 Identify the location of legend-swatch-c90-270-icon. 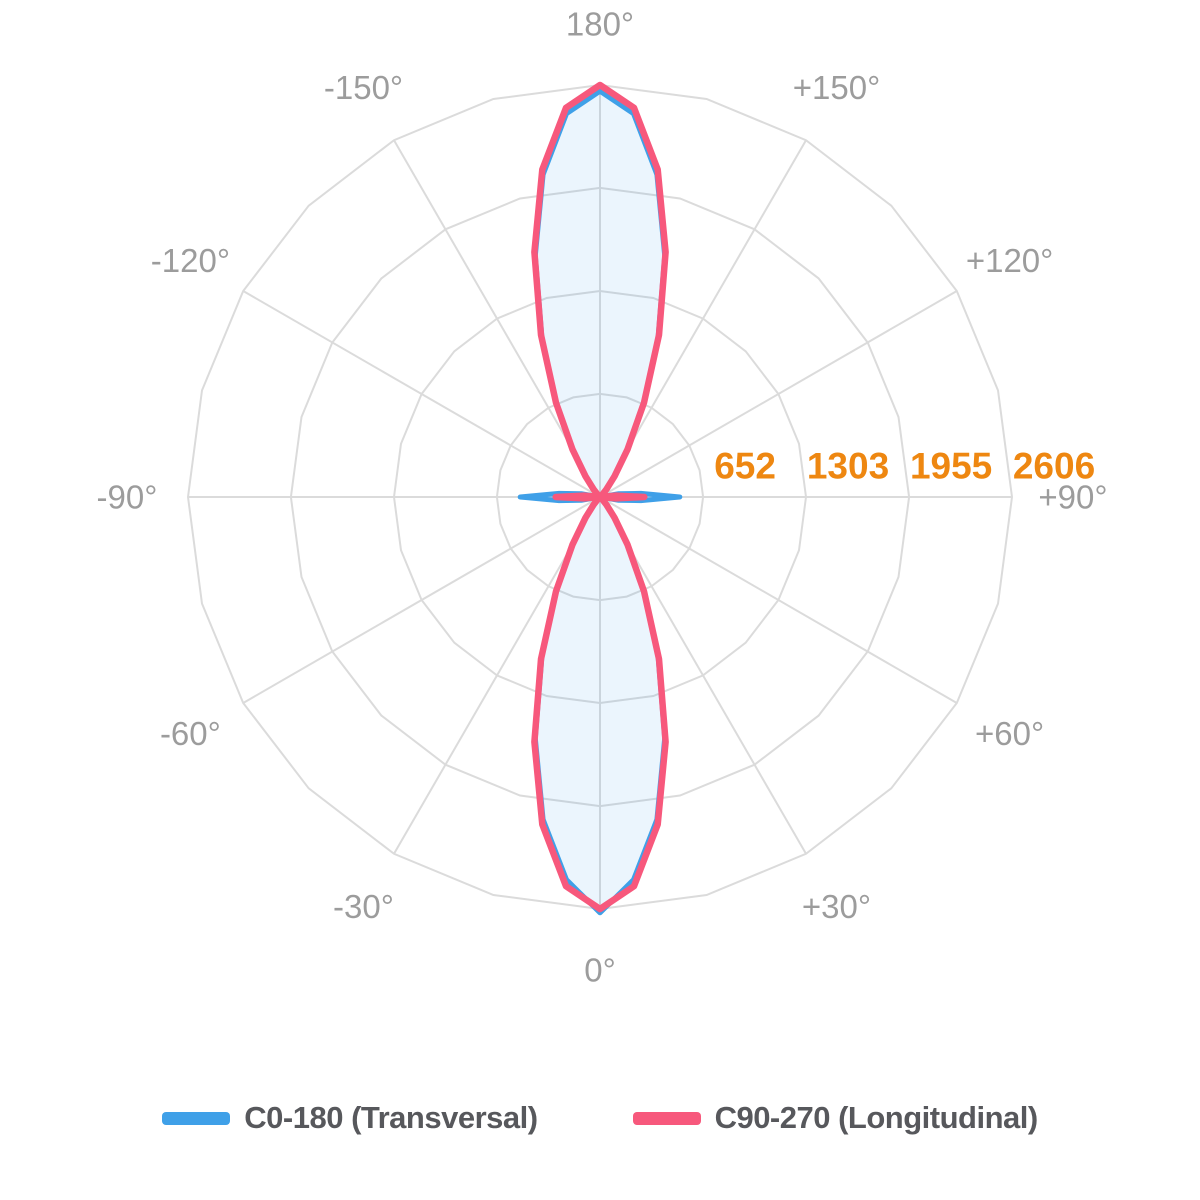
(666, 1118).